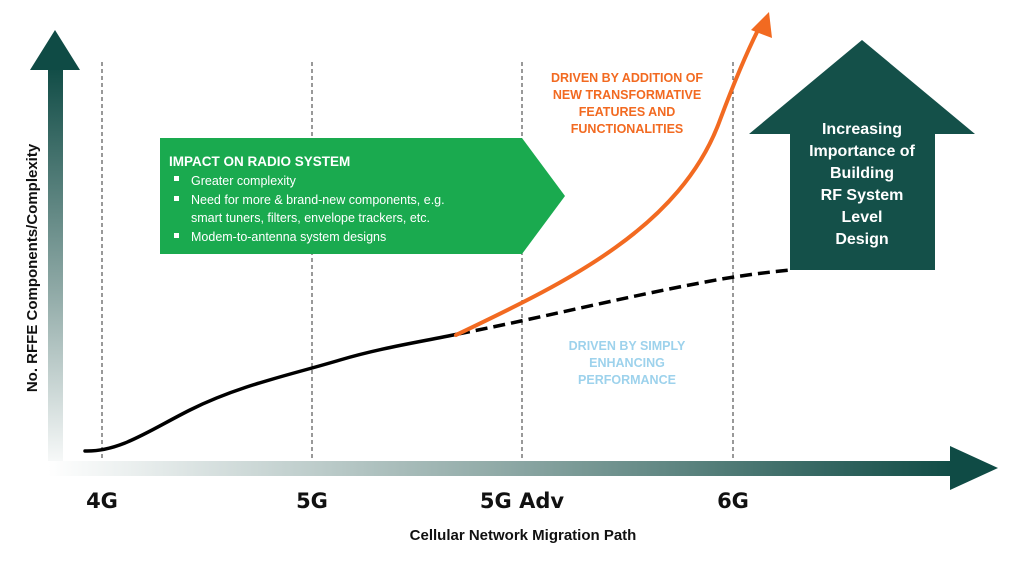 The height and width of the screenshot is (562, 1024). I want to click on enhancing-label-line-3: PERFORMANCE, so click(627, 380).